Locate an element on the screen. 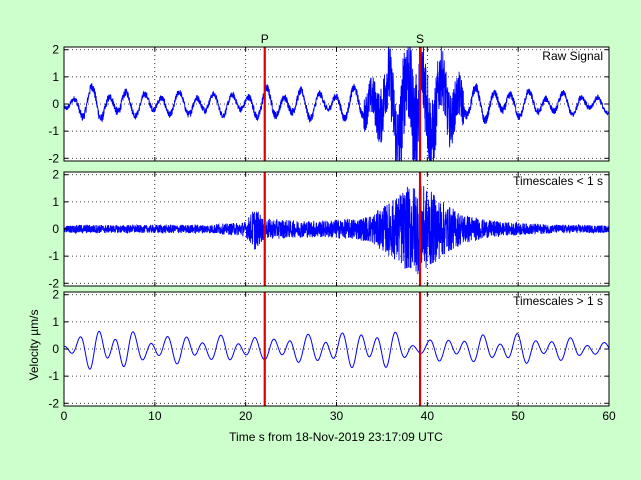  x-tick-label: 60 is located at coordinates (609, 416).